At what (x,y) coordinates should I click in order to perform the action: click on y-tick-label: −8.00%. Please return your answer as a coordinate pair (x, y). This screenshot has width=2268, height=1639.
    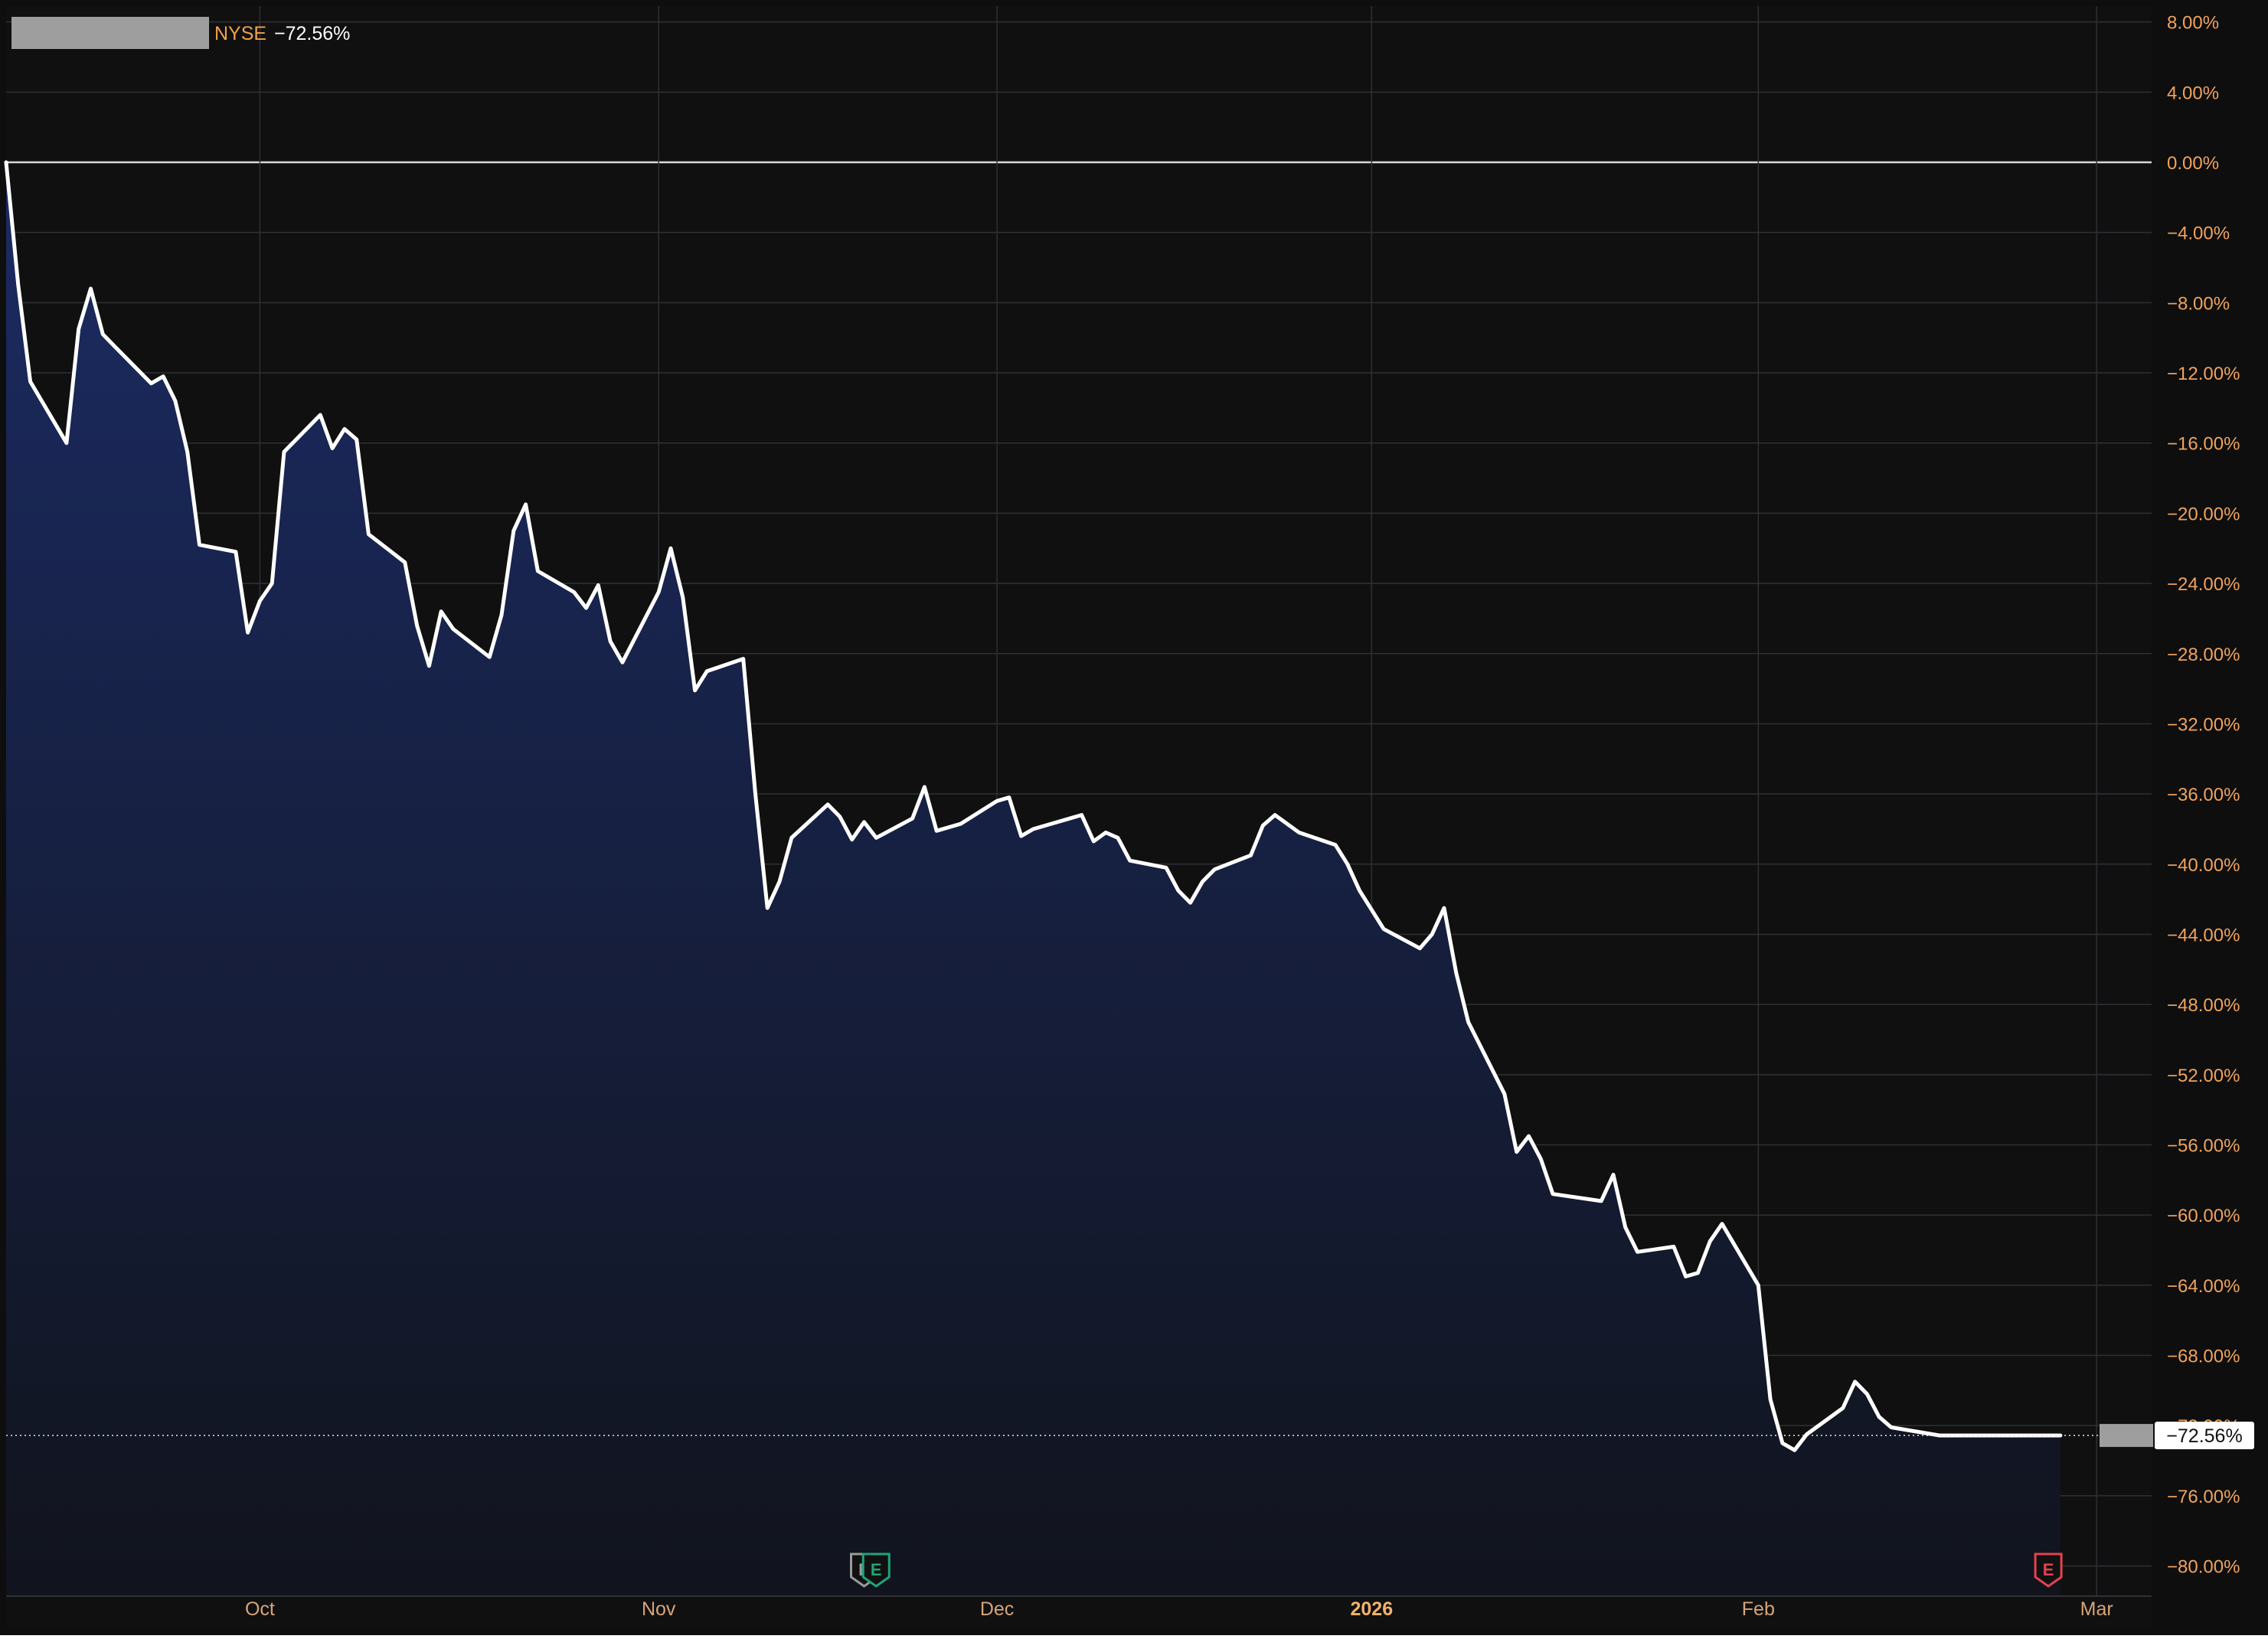
    Looking at the image, I should click on (2198, 303).